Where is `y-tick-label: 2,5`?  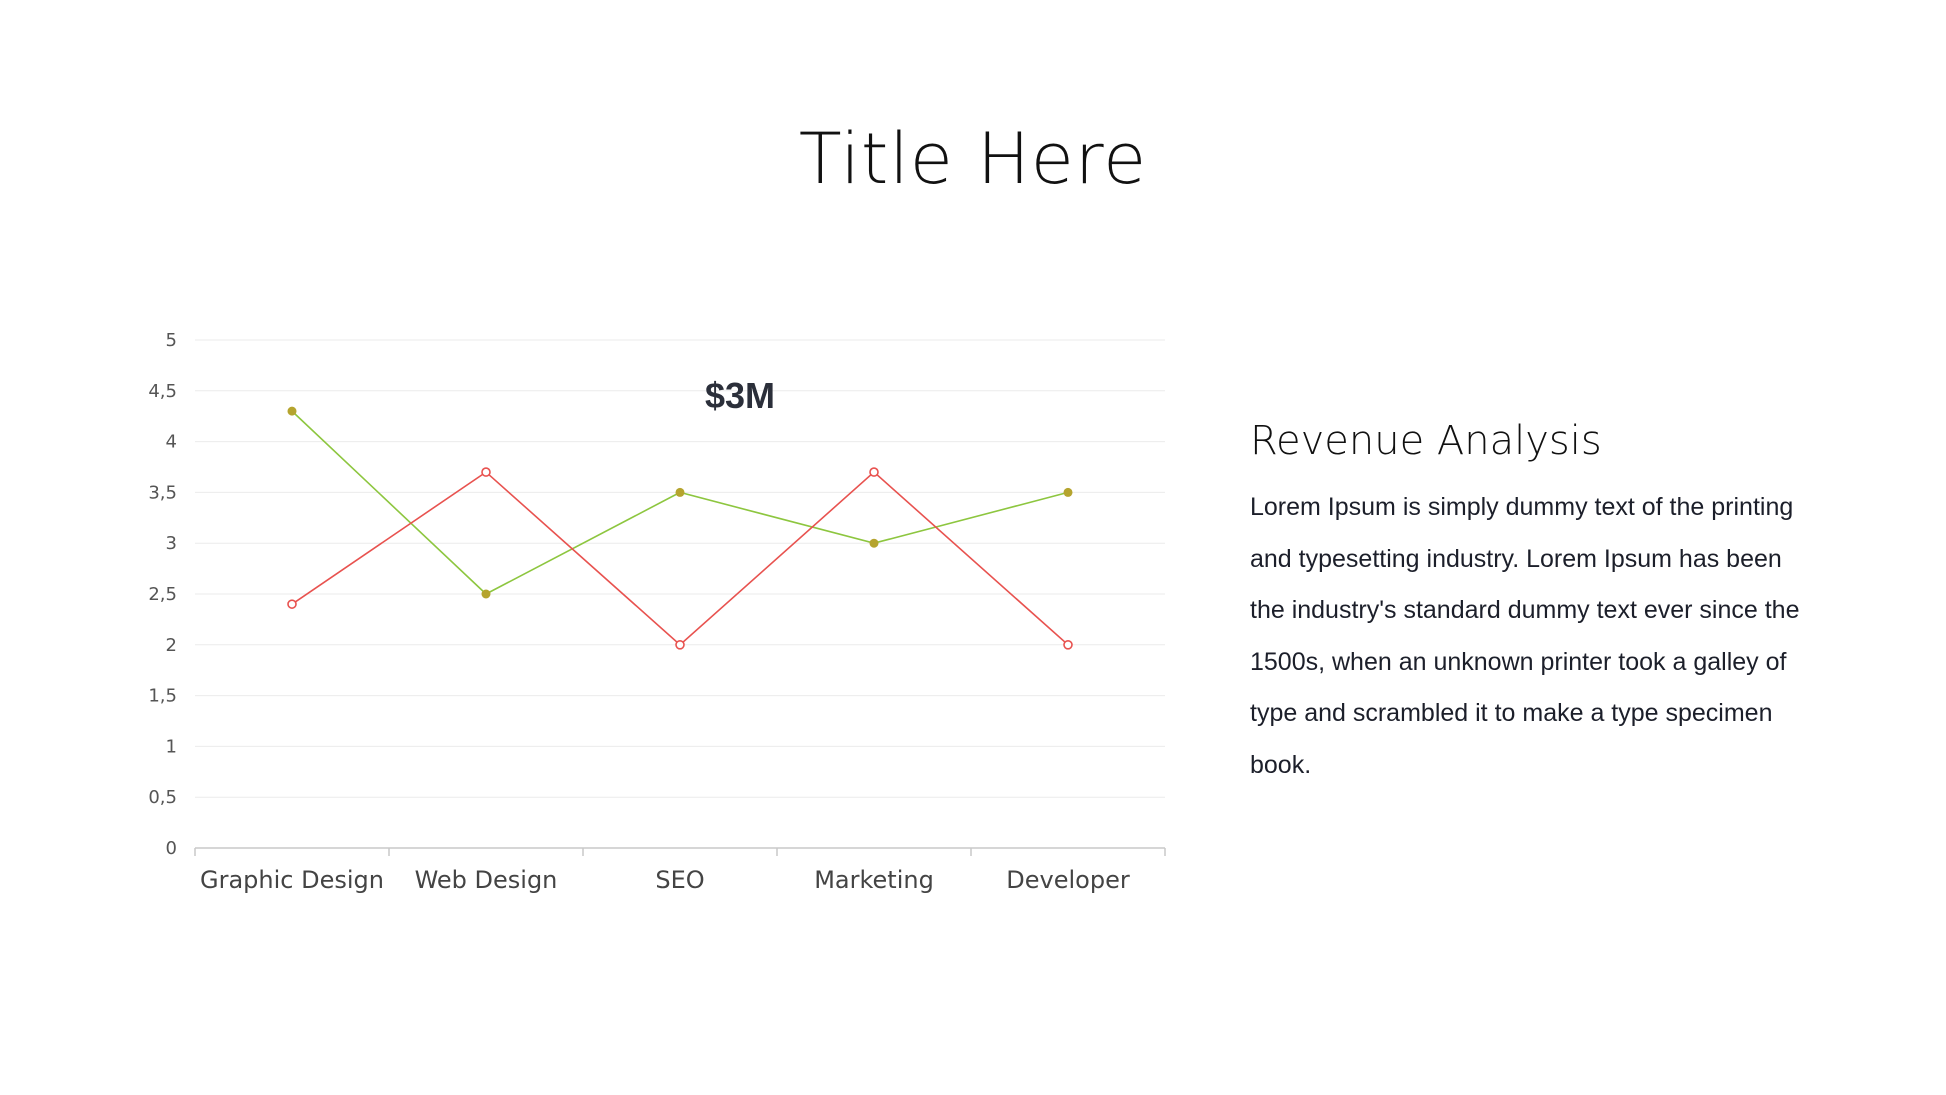 y-tick-label: 2,5 is located at coordinates (162, 594).